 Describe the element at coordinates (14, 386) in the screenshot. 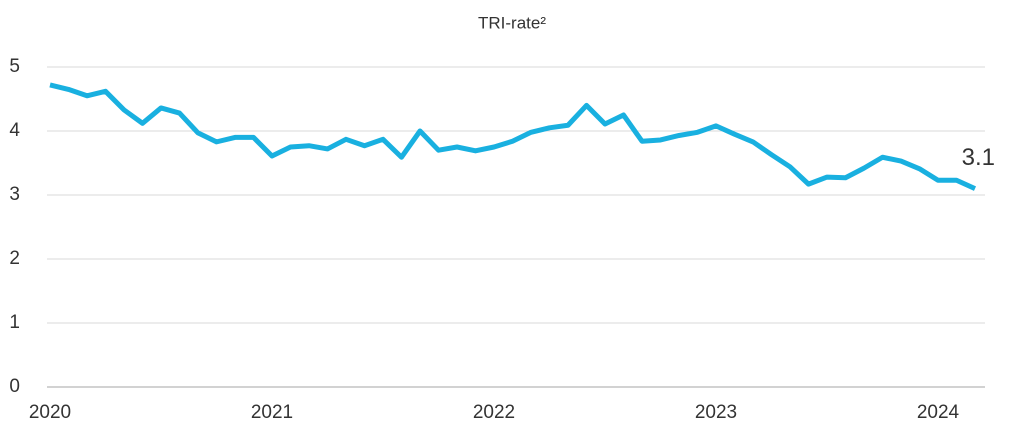

I see `y-tick-label: 0` at that location.